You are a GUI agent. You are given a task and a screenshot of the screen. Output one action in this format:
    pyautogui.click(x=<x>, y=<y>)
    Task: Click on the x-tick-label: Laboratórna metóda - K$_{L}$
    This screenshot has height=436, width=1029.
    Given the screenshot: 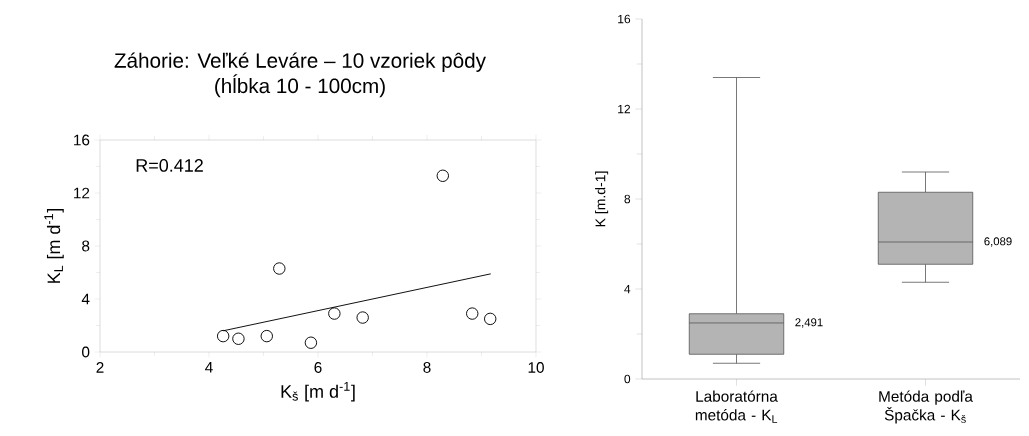 What is the action you would take?
    pyautogui.click(x=736, y=406)
    